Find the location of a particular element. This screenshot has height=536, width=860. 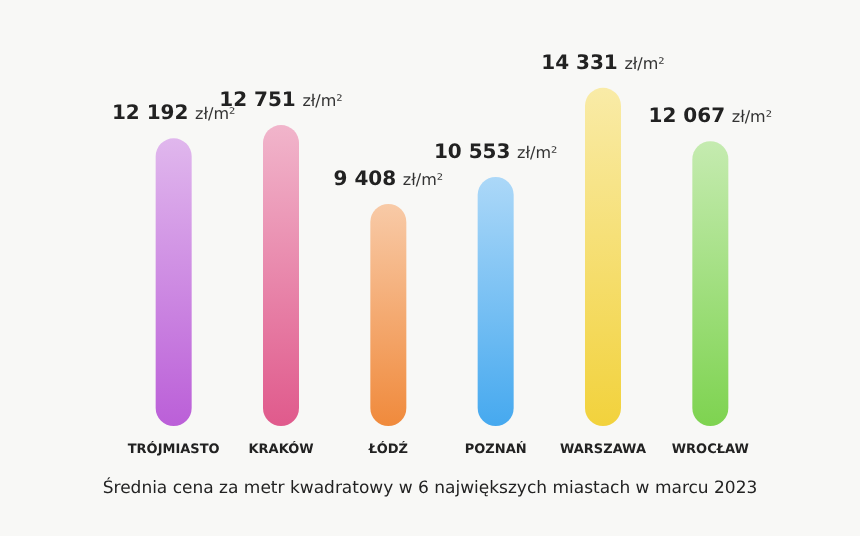

data-label: 9 408 zł/m² is located at coordinates (388, 179).